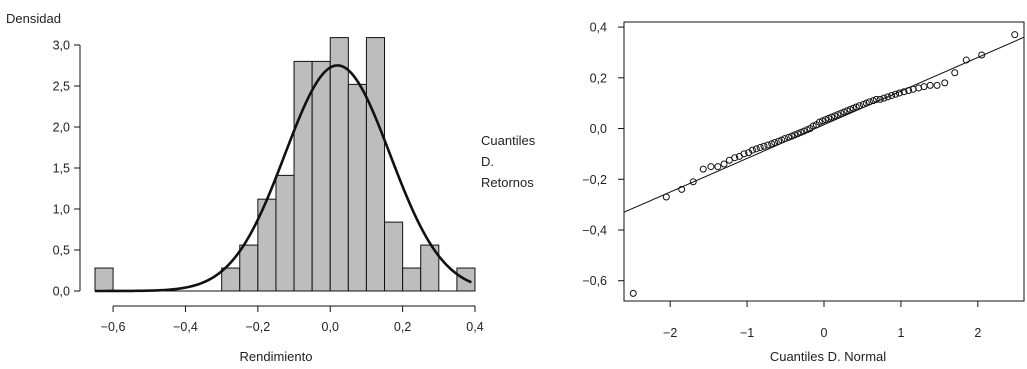  Describe the element at coordinates (61, 169) in the screenshot. I see `hist-y-tick-label: 1,5` at that location.